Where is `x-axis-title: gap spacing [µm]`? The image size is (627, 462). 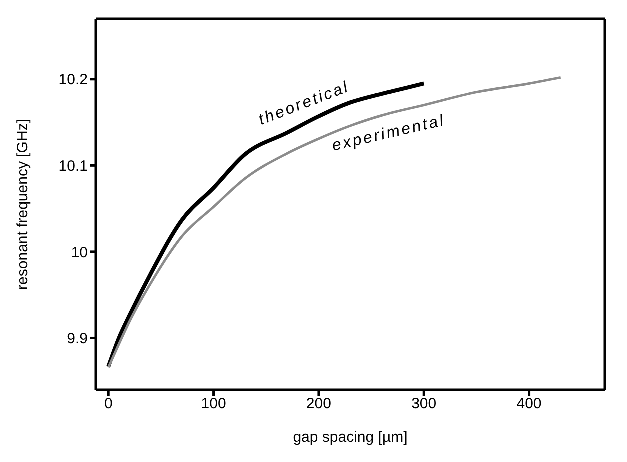
x-axis-title: gap spacing [µm] is located at coordinates (350, 437).